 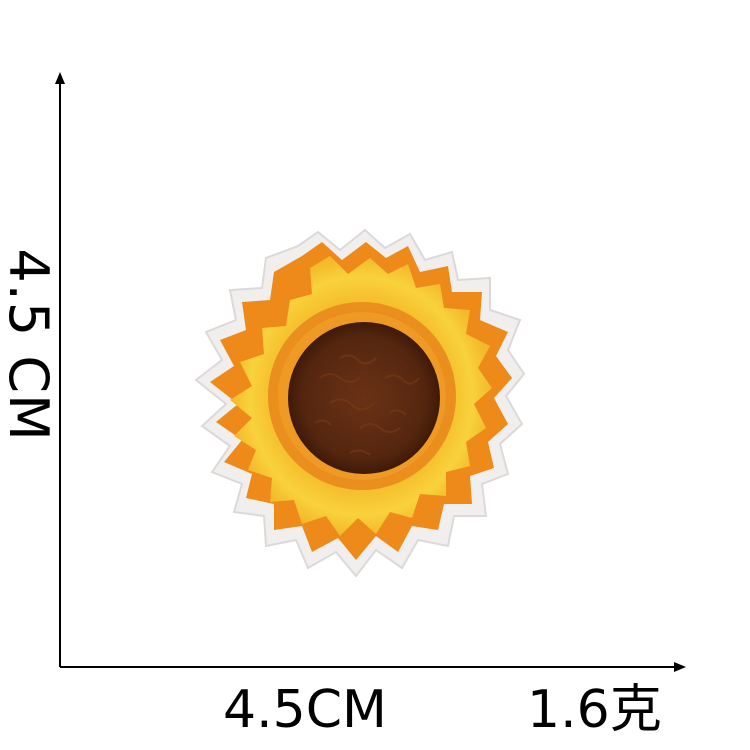 What do you see at coordinates (305, 710) in the screenshot?
I see `width-dimension-label: 4.5CM` at bounding box center [305, 710].